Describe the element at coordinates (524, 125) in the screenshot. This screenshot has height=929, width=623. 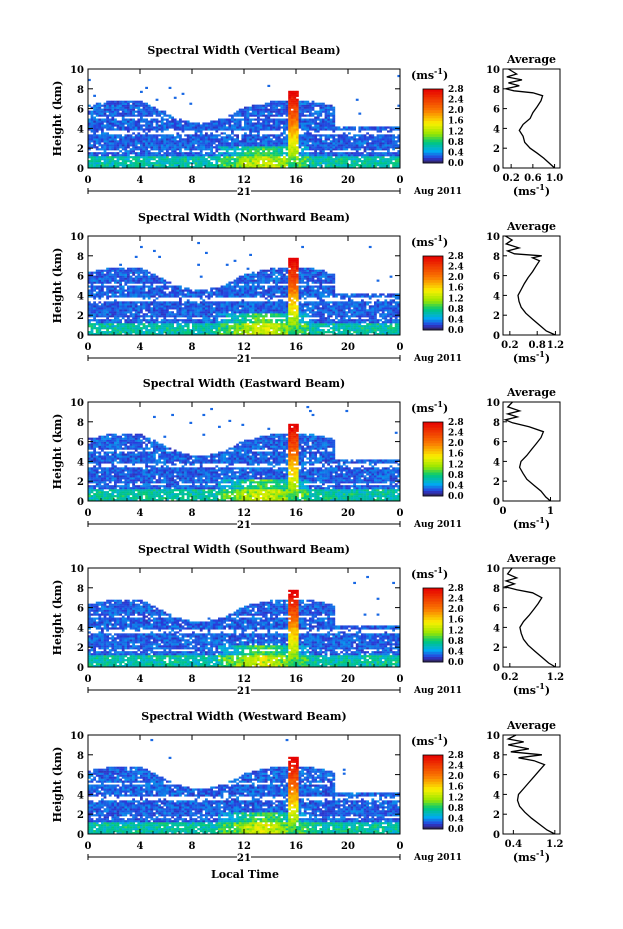
I see `average-profile: Average 0 2 4 6 8 10 0.2 0.6 1.0(ms-1)` at that location.